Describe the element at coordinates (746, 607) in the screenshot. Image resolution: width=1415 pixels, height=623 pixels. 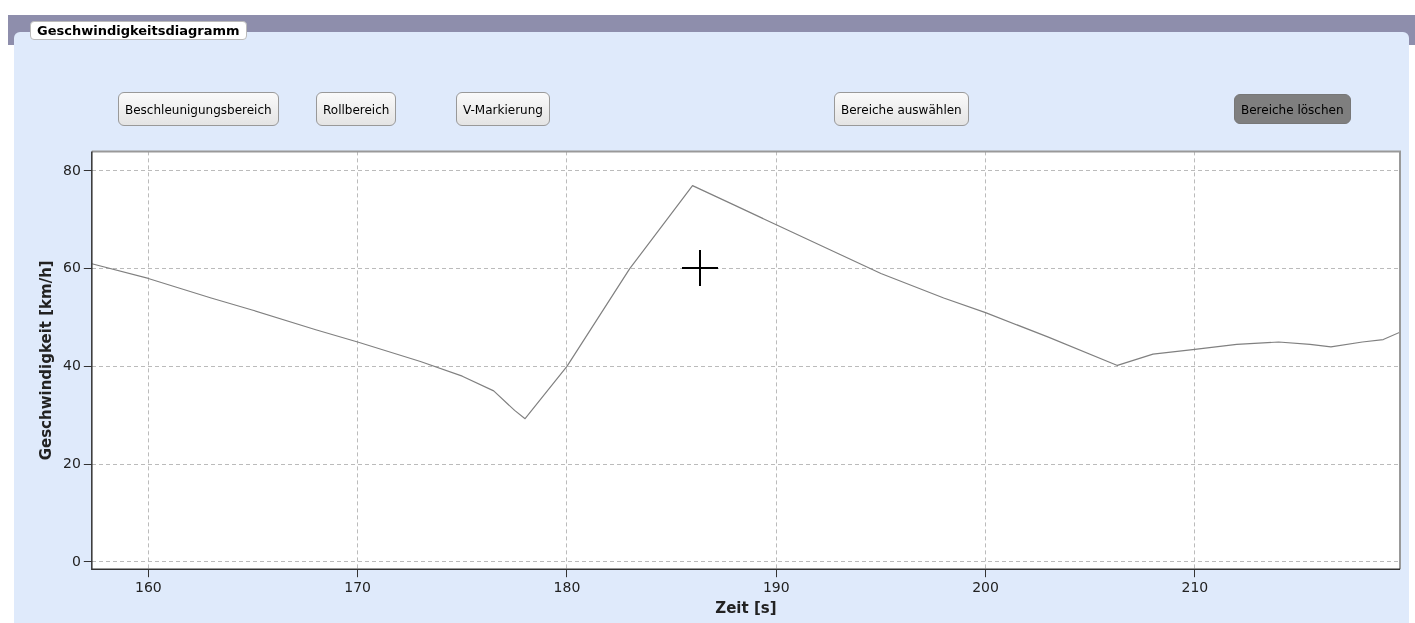
I see `x-axis-title: Zeit [s]` at that location.